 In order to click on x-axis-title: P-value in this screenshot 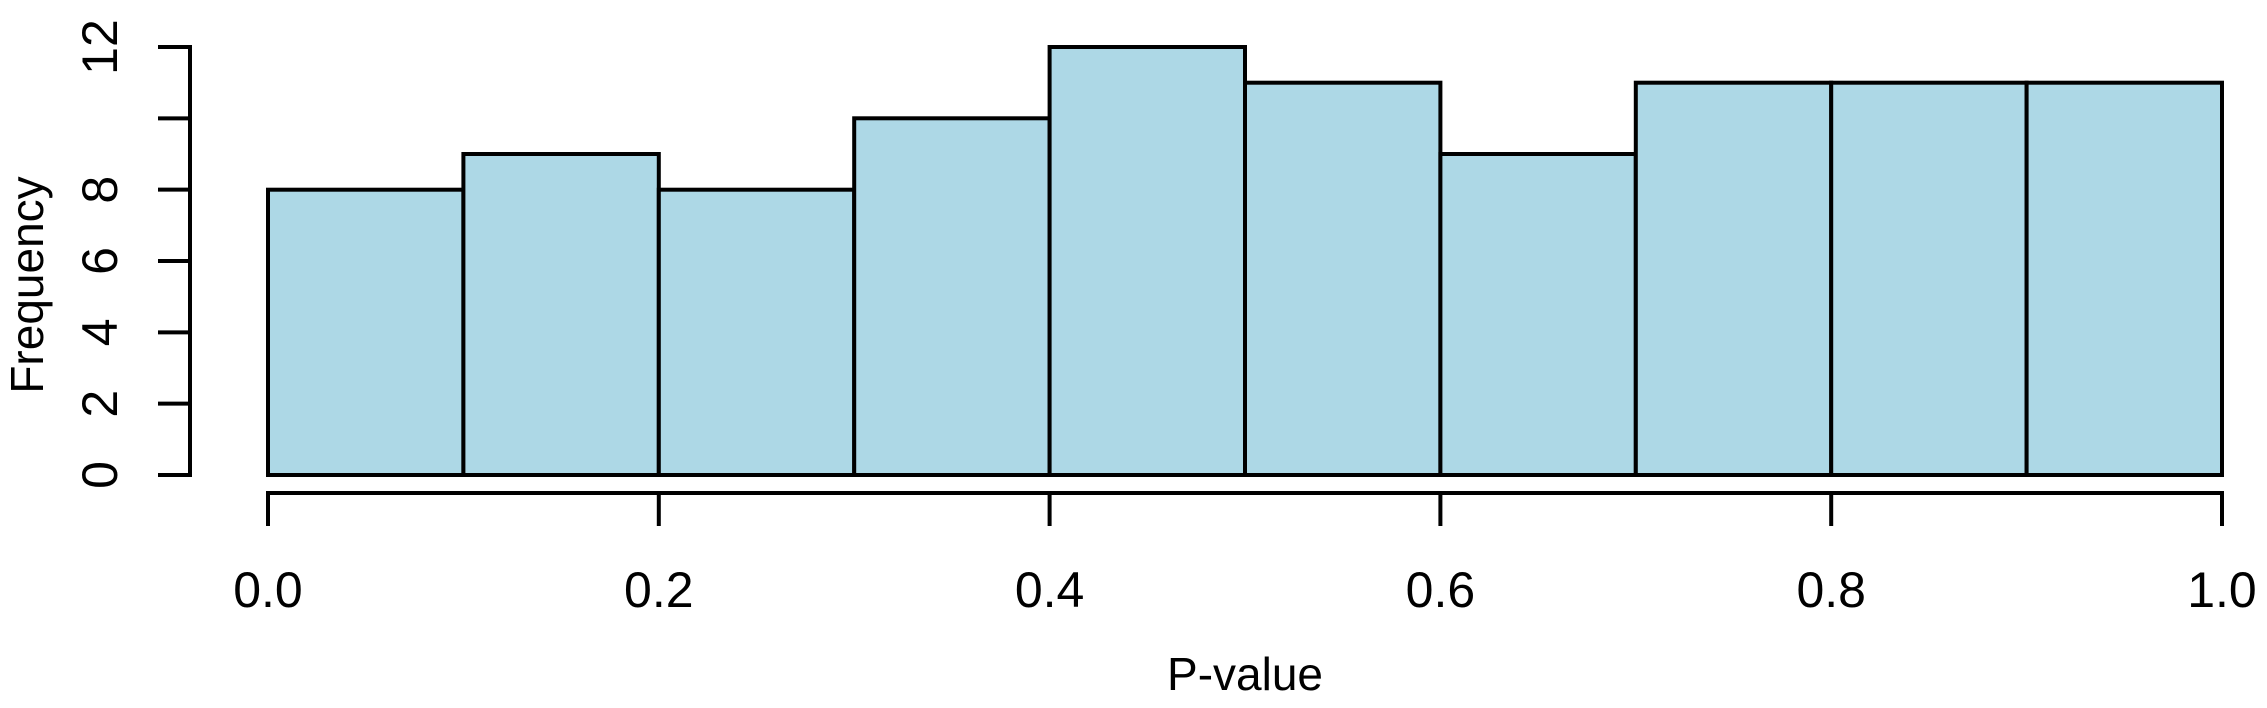, I will do `click(1245, 674)`.